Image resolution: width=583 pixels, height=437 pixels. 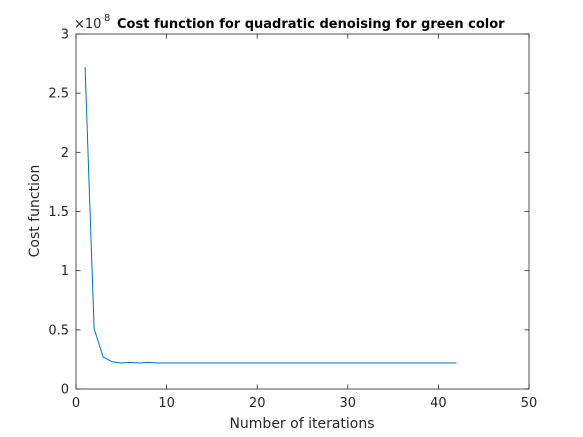 I want to click on y-tick-labels: 0 0.5 1 1.5 2 2.5 3, so click(x=58, y=213).